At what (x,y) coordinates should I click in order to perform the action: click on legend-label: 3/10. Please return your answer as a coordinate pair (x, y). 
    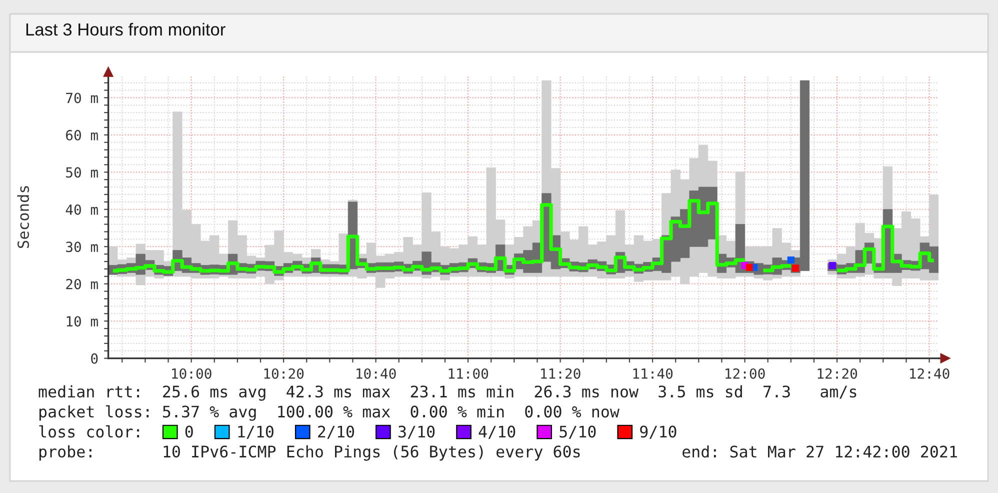
    Looking at the image, I should click on (416, 432).